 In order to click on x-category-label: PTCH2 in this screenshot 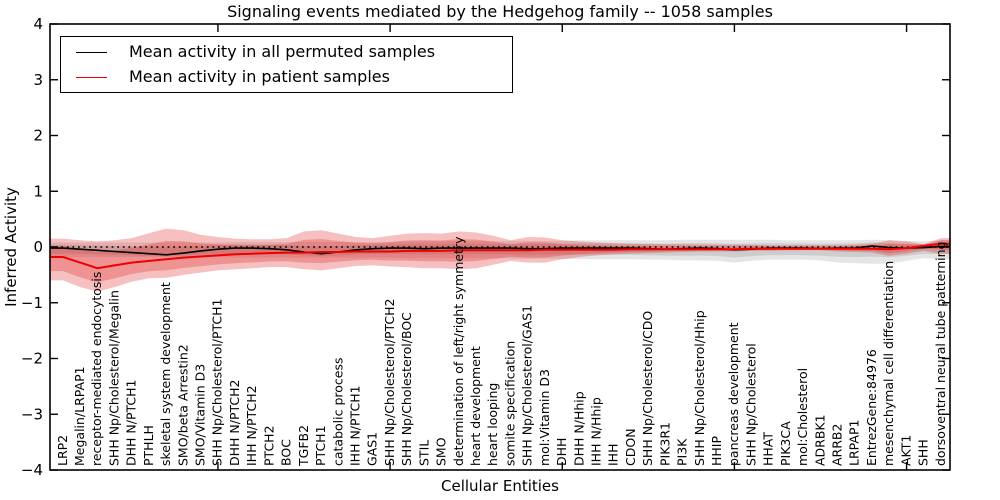, I will do `click(268, 445)`.